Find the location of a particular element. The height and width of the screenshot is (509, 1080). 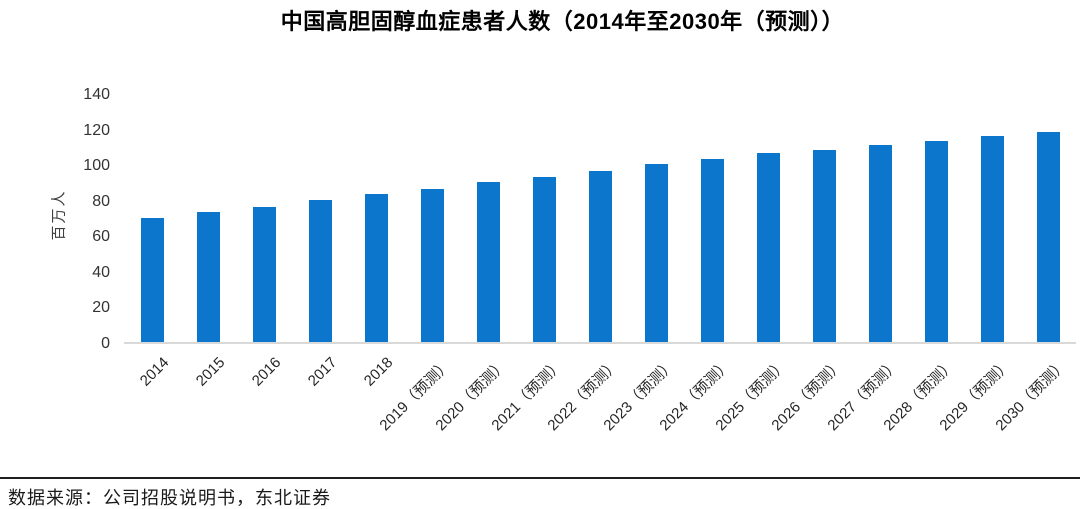

source-divider-line is located at coordinates (540, 478).